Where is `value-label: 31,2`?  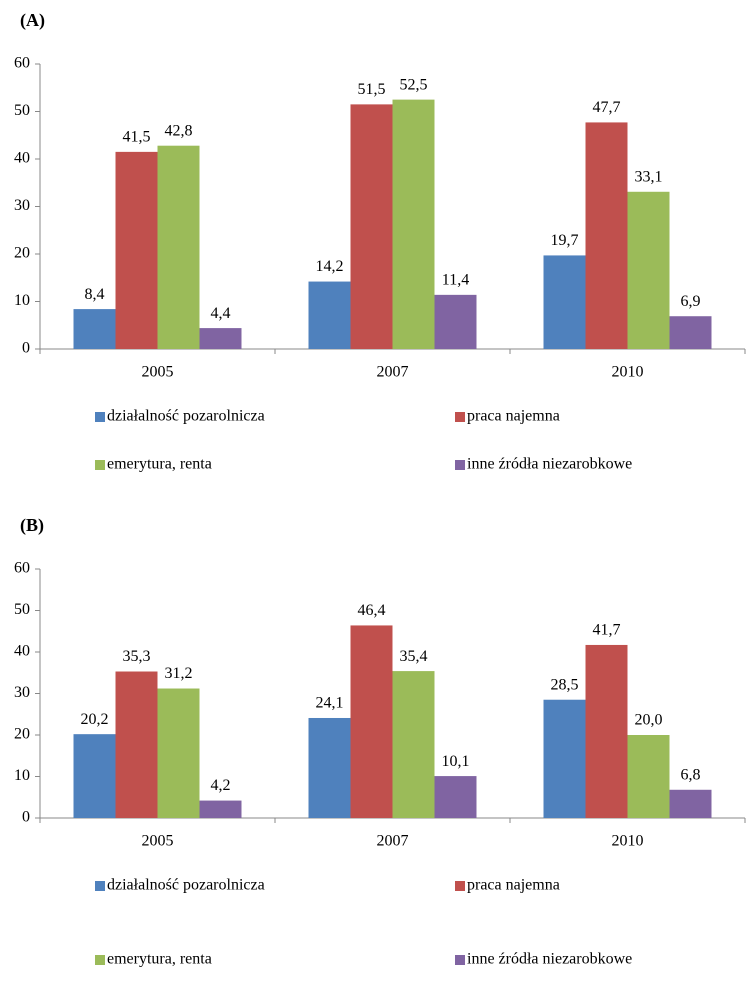 value-label: 31,2 is located at coordinates (179, 673).